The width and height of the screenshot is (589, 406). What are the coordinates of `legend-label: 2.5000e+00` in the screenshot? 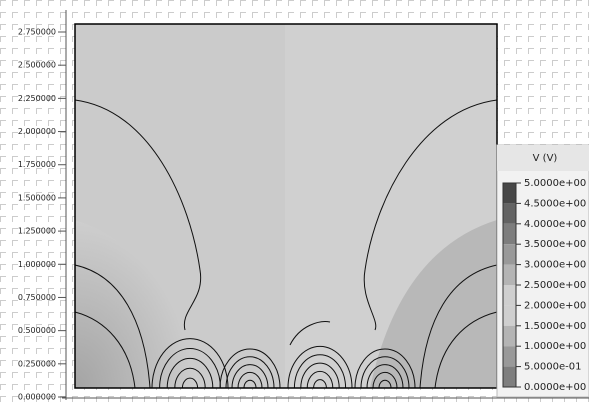 It's located at (555, 285).